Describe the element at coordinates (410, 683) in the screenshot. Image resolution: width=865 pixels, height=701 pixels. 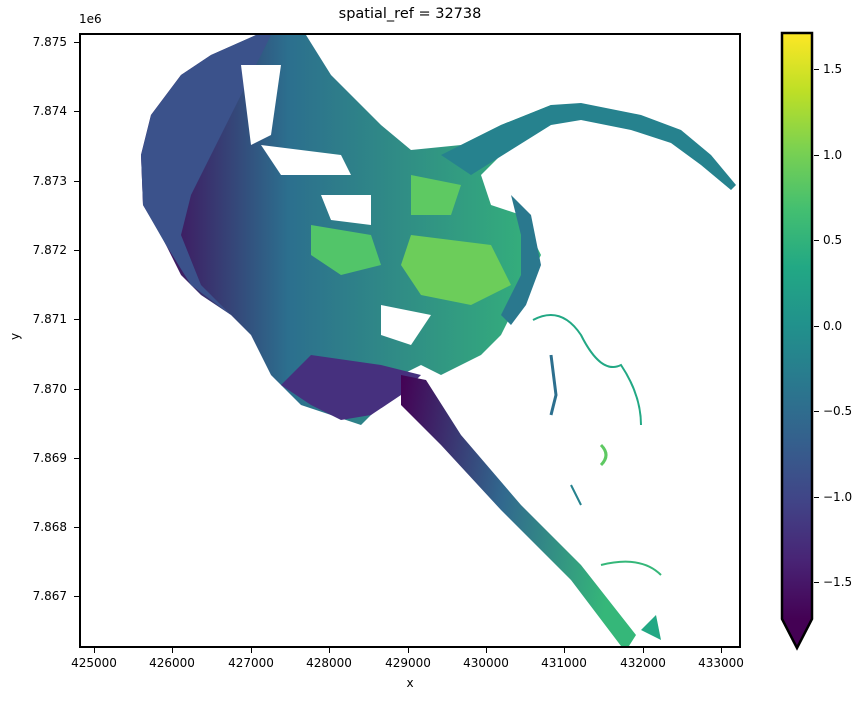
I see `x-axis-label: x` at that location.